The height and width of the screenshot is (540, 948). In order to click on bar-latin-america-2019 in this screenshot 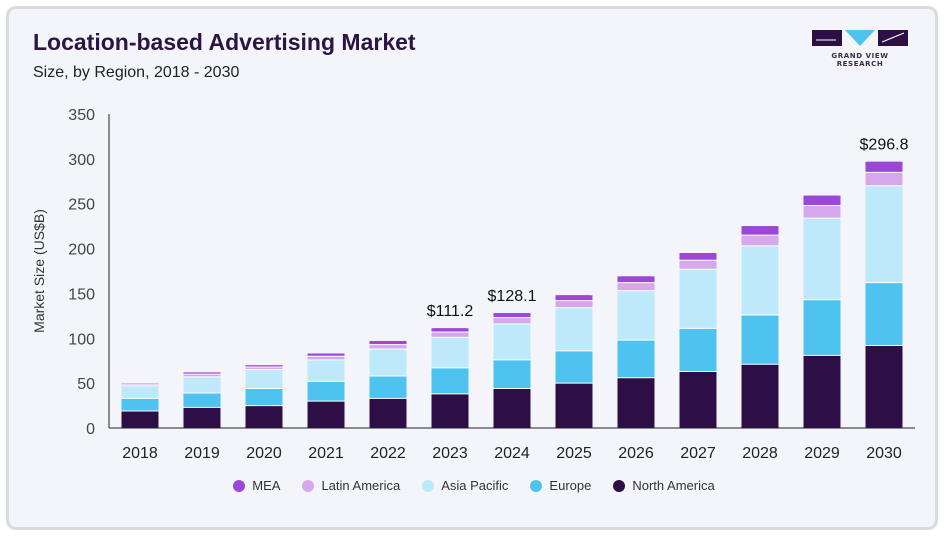, I will do `click(202, 375)`.